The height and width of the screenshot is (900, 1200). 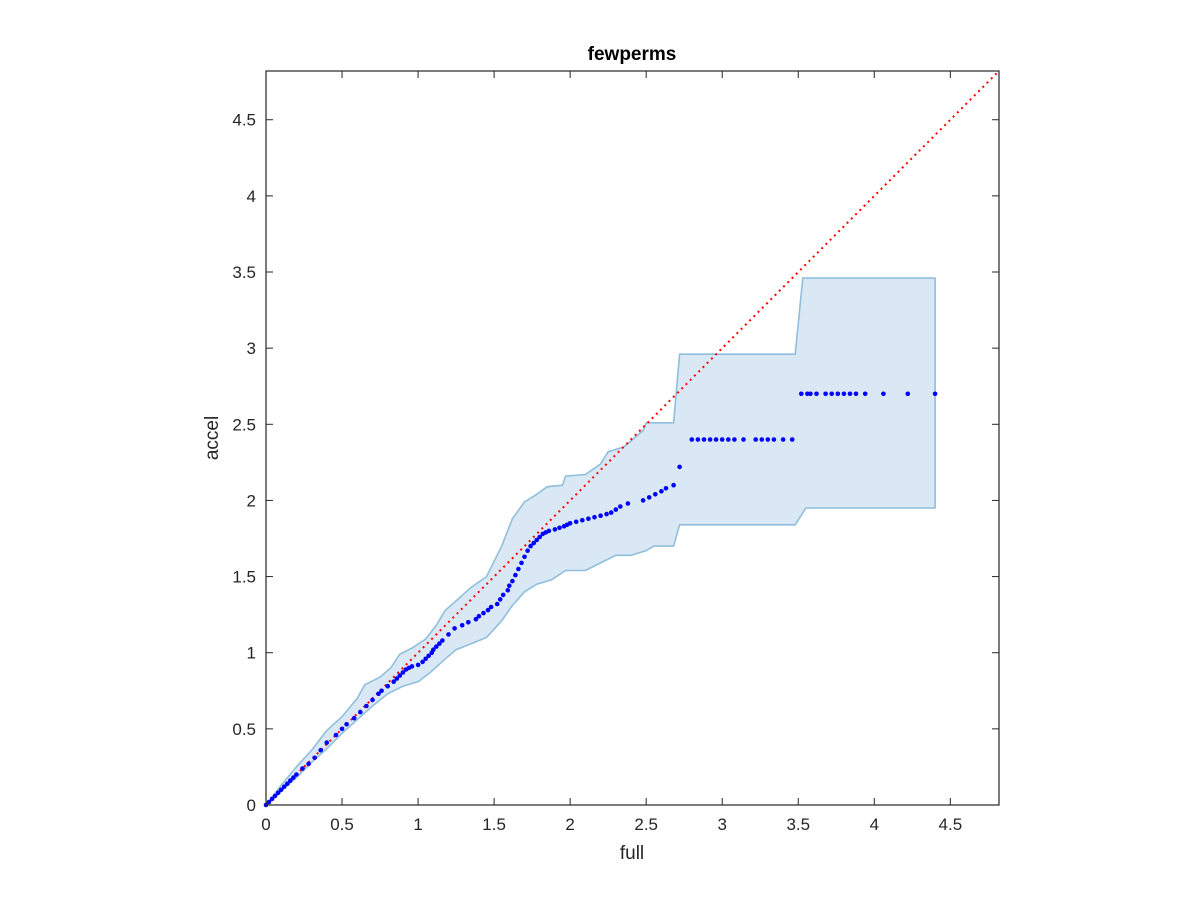 I want to click on y-tick-labels: 0 0.5 1 1.5 2 2.5 3 3.5 4 4.5, so click(x=244, y=463).